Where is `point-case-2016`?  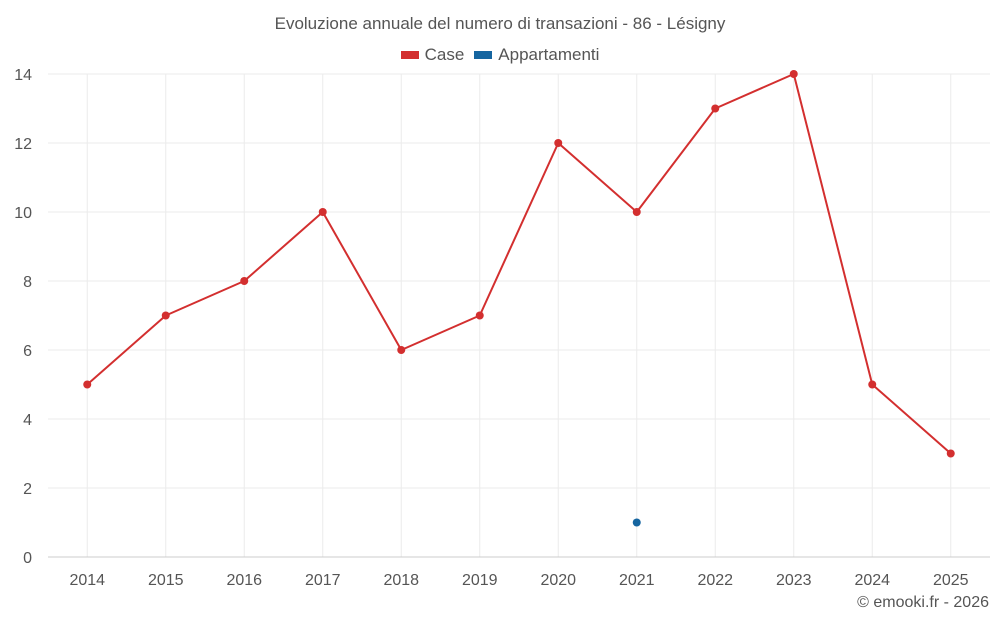
point-case-2016 is located at coordinates (244, 281).